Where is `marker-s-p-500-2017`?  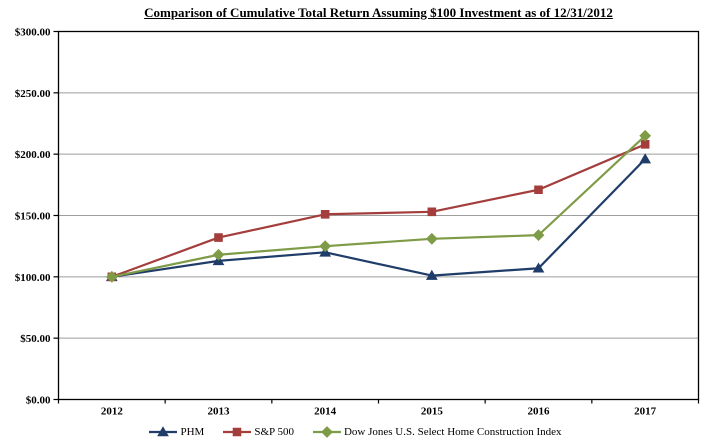
marker-s-p-500-2017 is located at coordinates (645, 144).